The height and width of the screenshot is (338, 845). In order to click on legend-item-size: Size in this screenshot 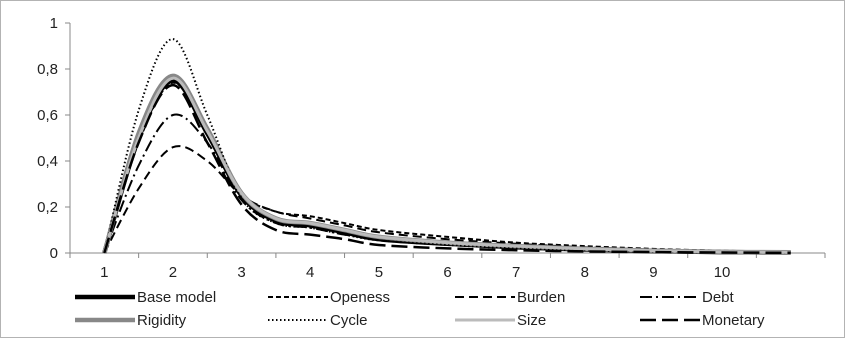, I will do `click(500, 320)`.